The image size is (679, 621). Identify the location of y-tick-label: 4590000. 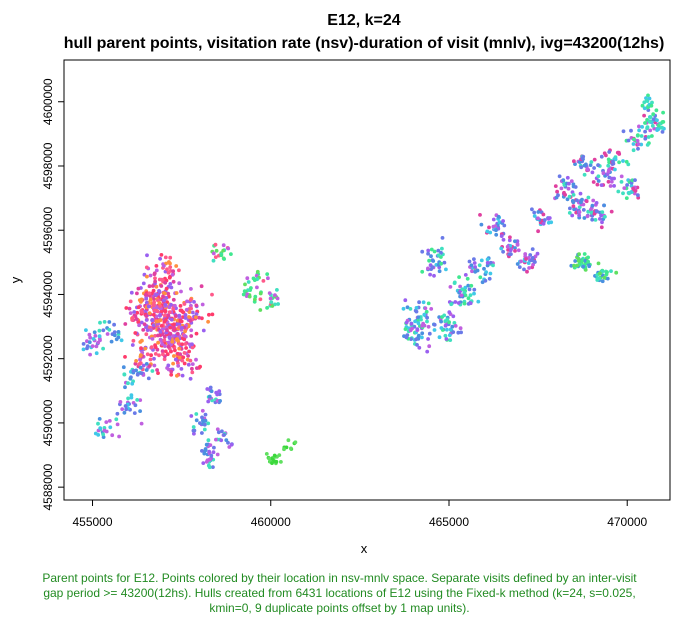
(48, 422).